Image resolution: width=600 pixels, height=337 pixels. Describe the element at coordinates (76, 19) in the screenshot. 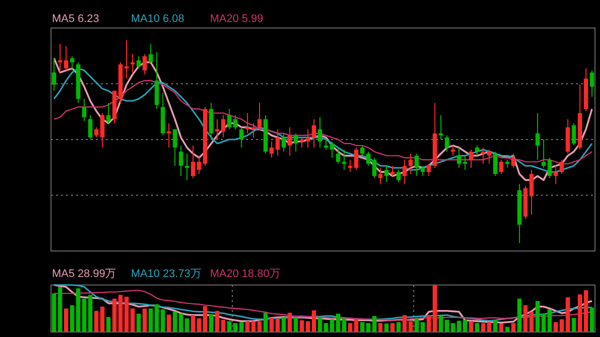

I see `text: MA5 6.23` at that location.